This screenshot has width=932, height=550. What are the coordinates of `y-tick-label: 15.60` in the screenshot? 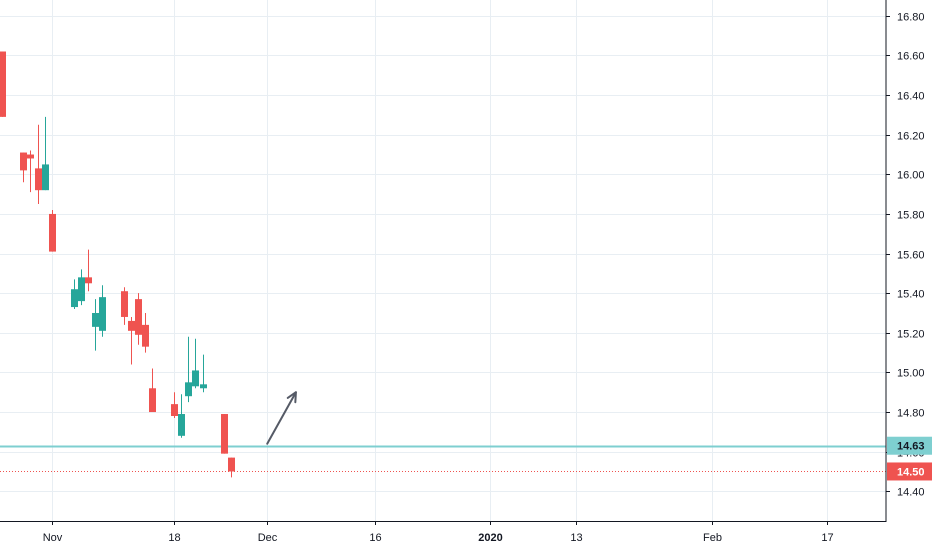 It's located at (911, 256).